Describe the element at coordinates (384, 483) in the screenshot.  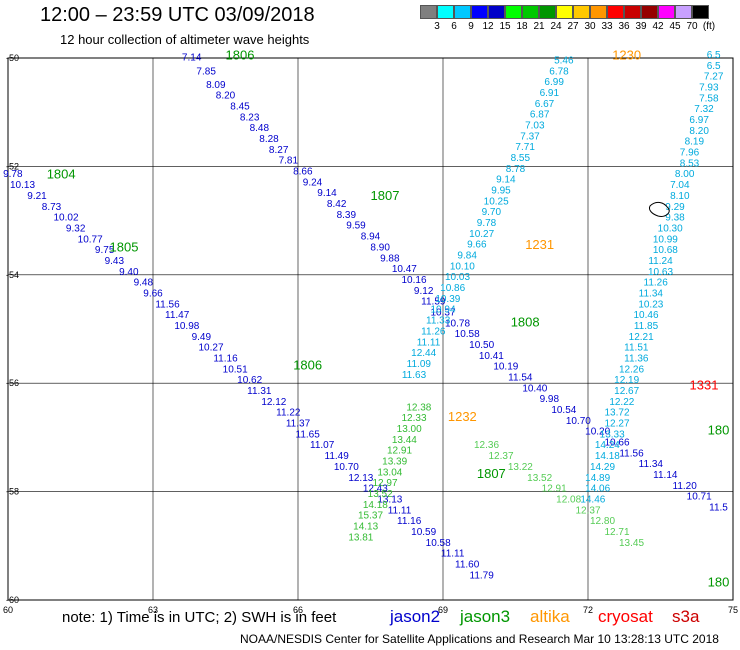
I see `wave-height-value: 12.97` at that location.